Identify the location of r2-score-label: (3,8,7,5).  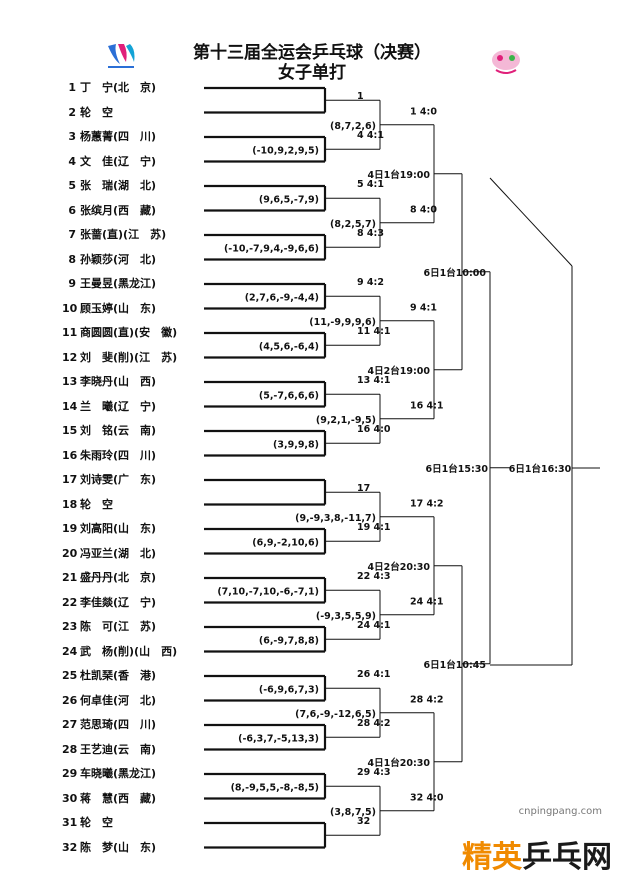
(353, 812).